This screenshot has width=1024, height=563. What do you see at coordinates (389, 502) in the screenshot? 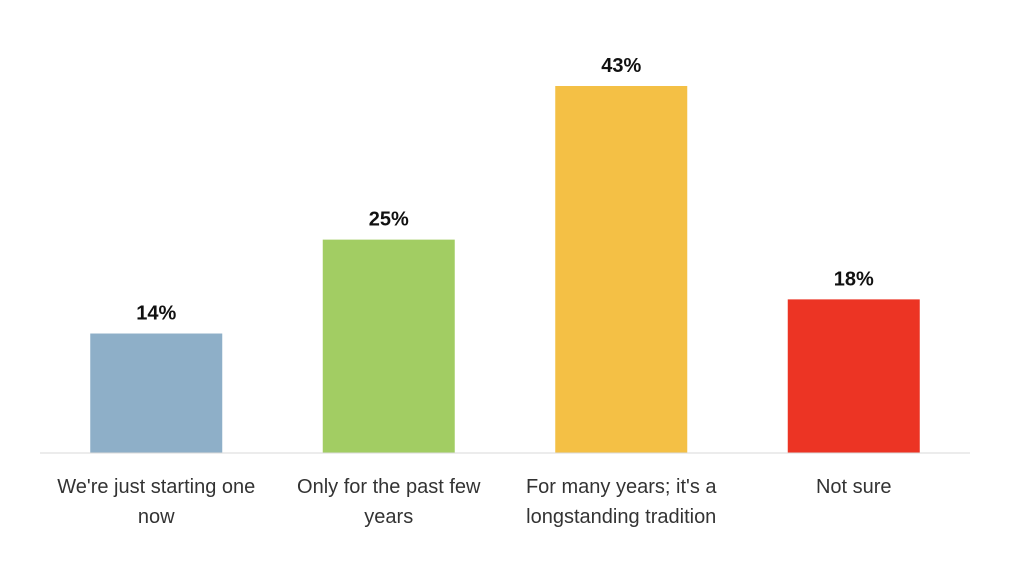
I see `x-tick-label: Only for the past few years` at bounding box center [389, 502].